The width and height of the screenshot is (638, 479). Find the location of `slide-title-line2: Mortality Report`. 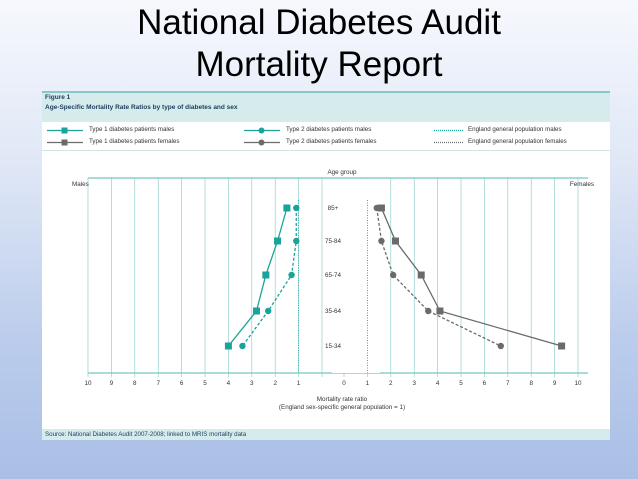

slide-title-line2: Mortality Report is located at coordinates (319, 64).